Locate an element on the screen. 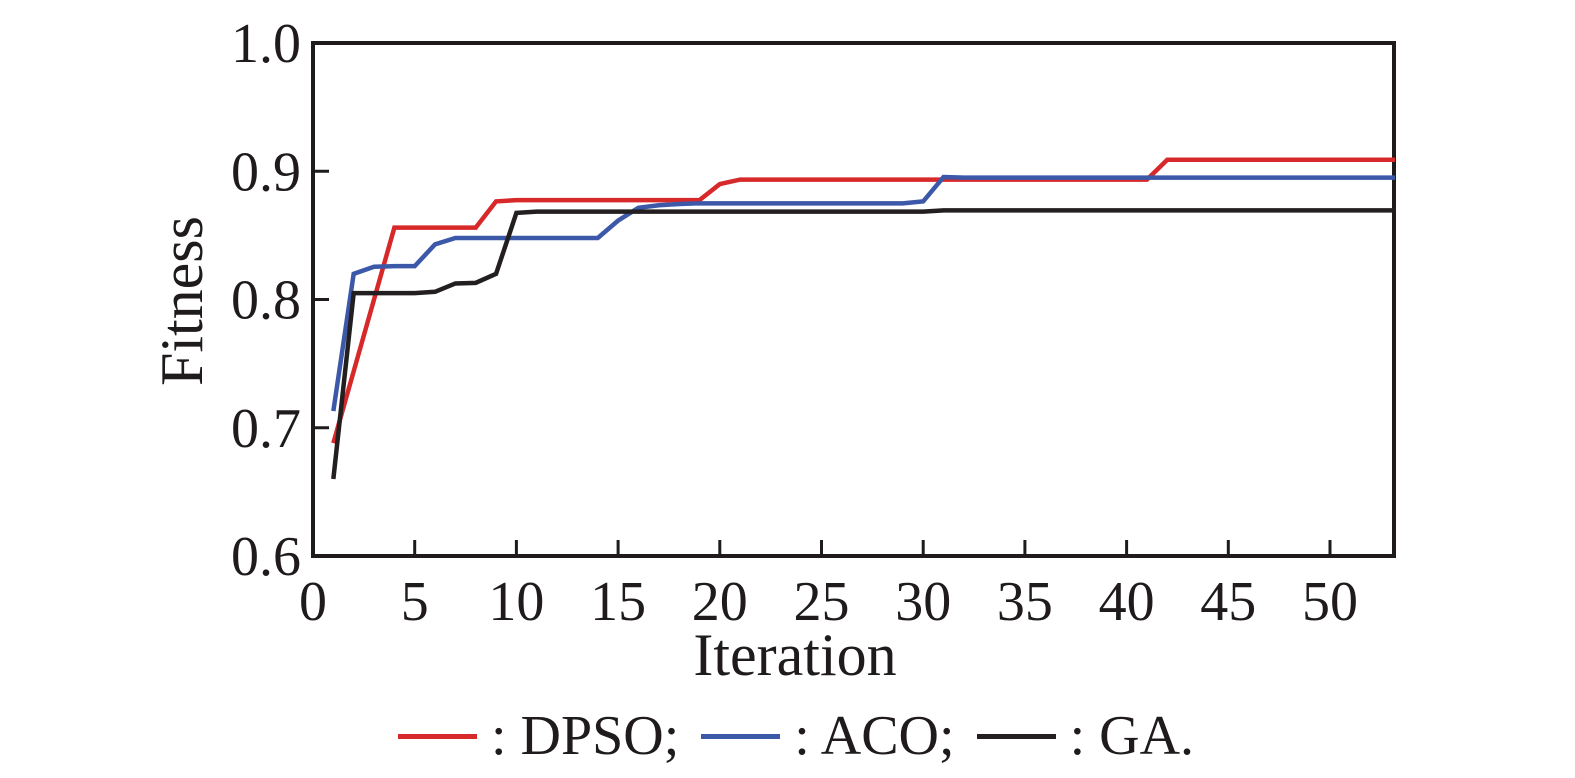 The height and width of the screenshot is (778, 1575). x-tick-label-40: 40 is located at coordinates (1127, 602).